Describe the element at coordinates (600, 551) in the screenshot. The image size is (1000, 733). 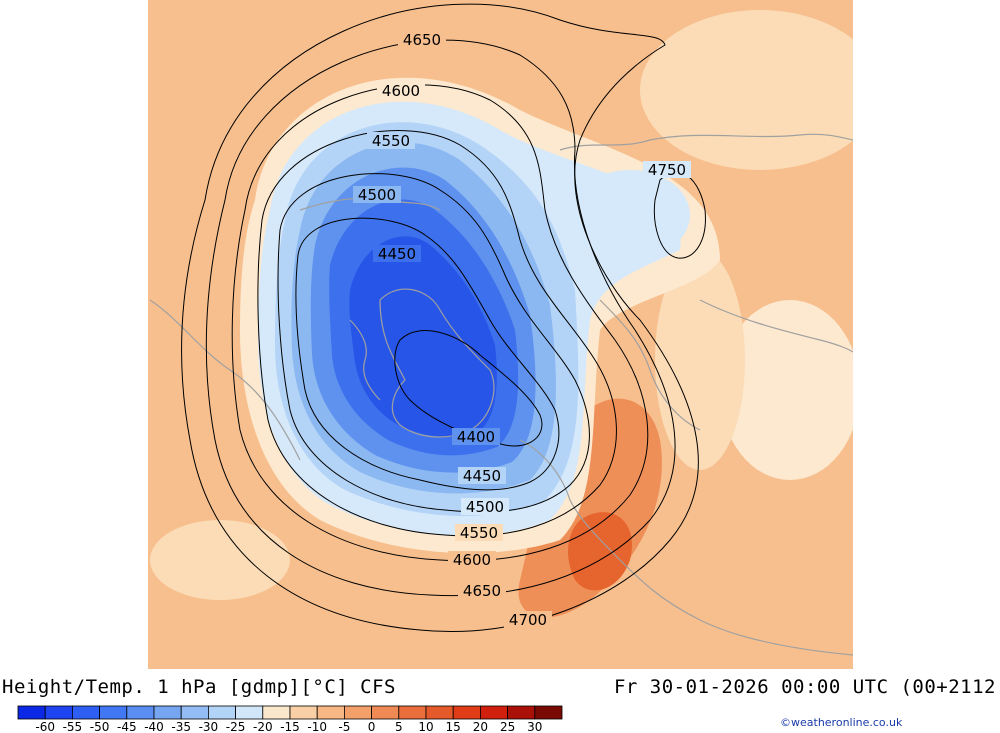
I see `warm-anomaly-core` at that location.